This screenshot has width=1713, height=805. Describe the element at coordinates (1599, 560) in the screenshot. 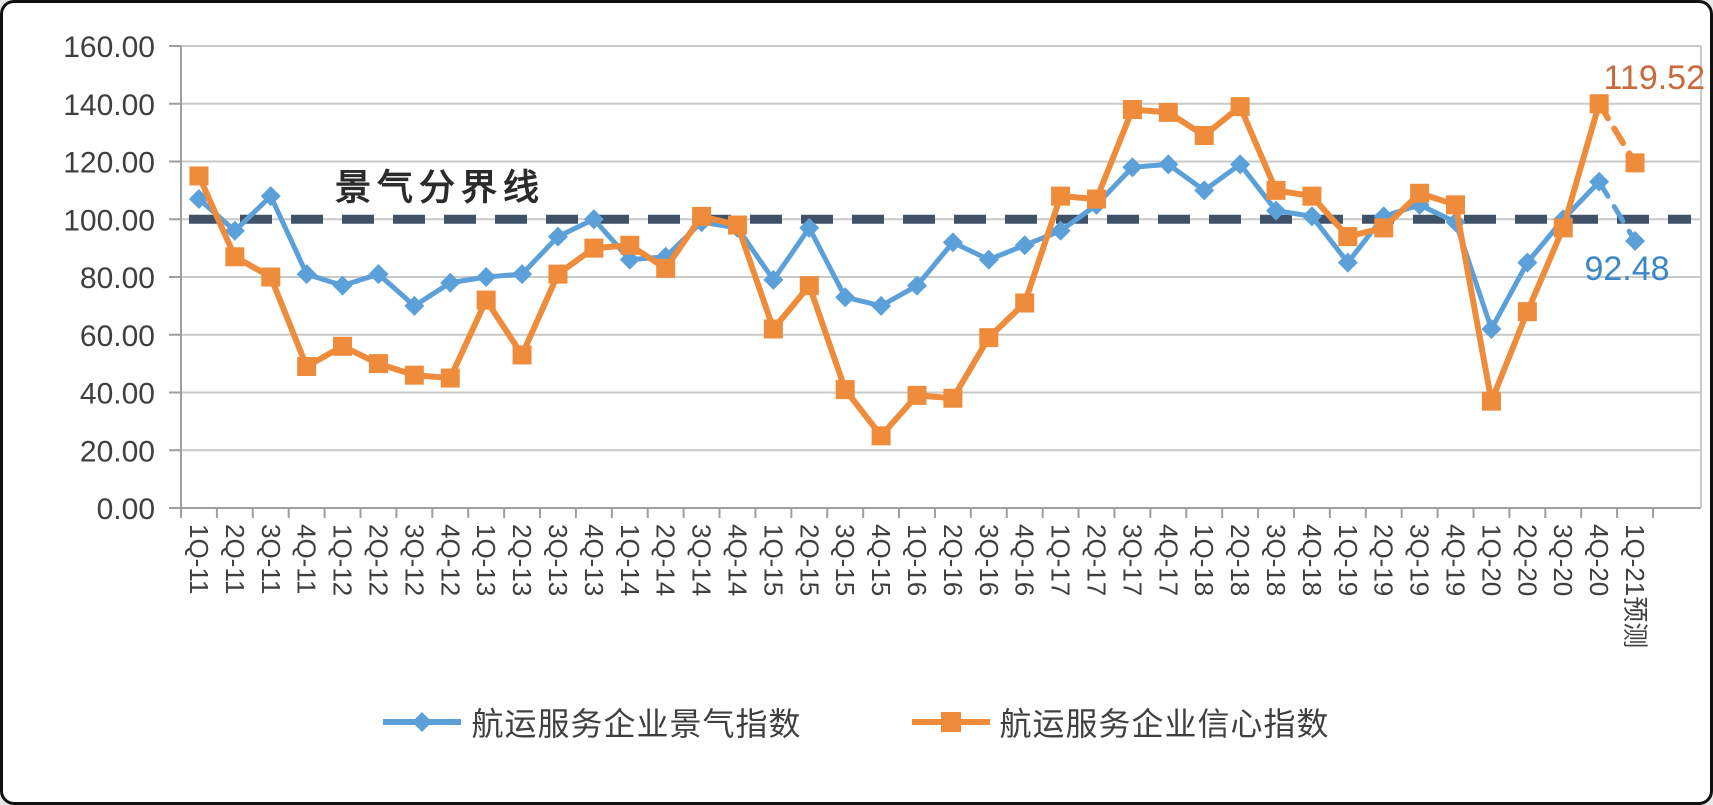

I see `svg-text: 4Q-20` at that location.